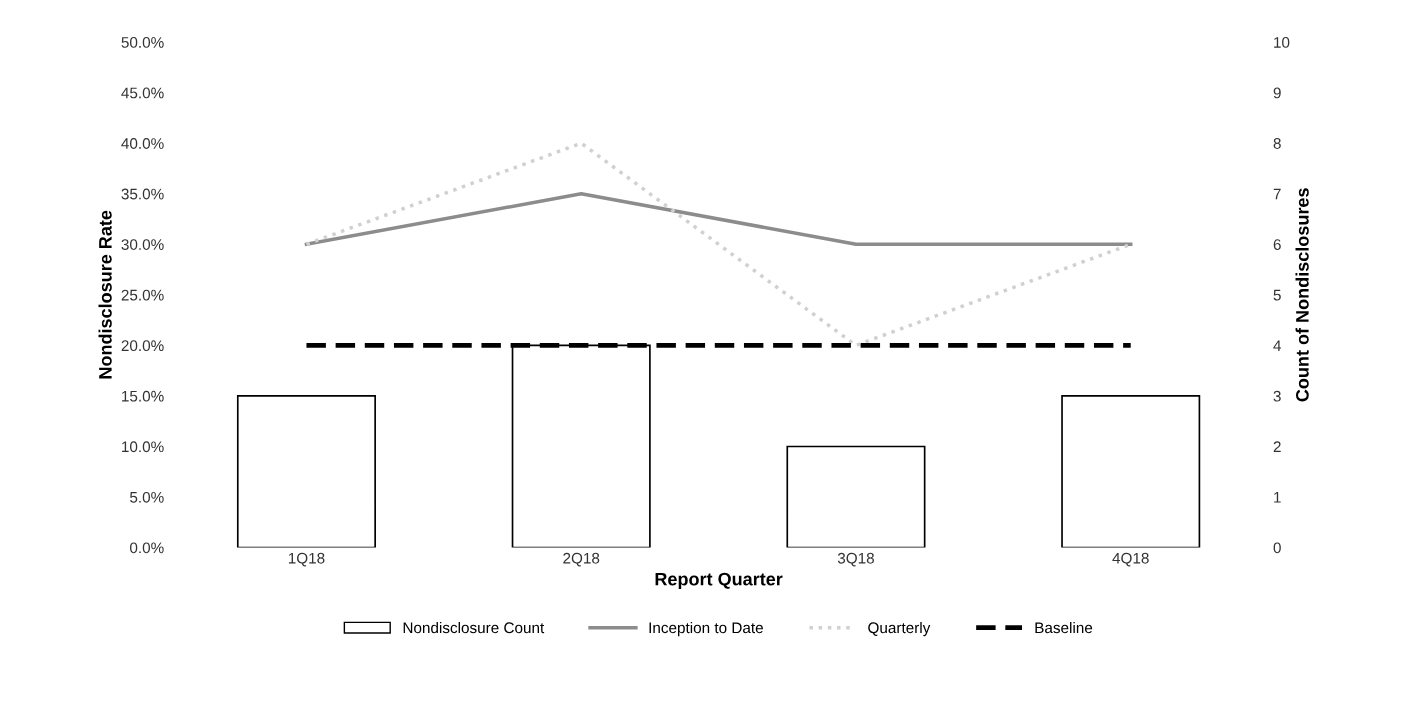  What do you see at coordinates (105, 294) in the screenshot?
I see `y-axis-title: Nondisclosure Rate` at bounding box center [105, 294].